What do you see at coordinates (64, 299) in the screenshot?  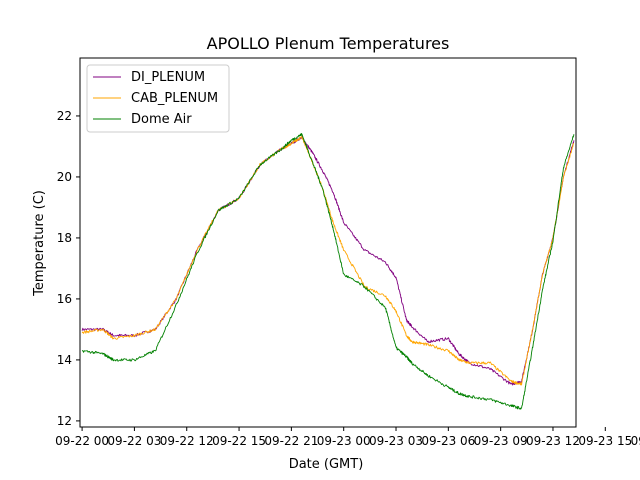 I see `y-tick-label: 16` at bounding box center [64, 299].